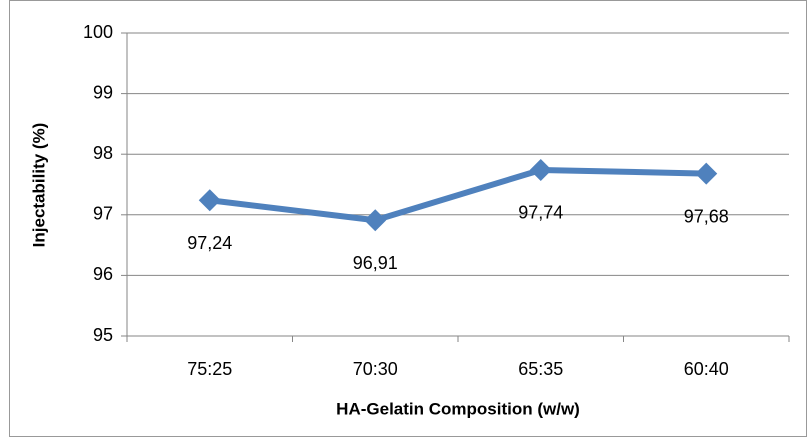 This screenshot has width=808, height=442. What do you see at coordinates (706, 369) in the screenshot?
I see `x-tick-label: 60:40` at bounding box center [706, 369].